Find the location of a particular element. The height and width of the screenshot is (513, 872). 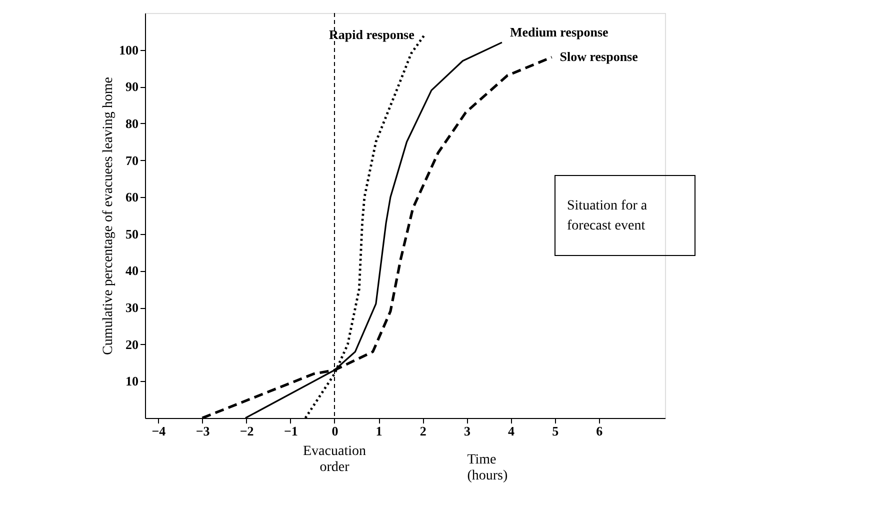

y-tick-label: 40 is located at coordinates (132, 270).